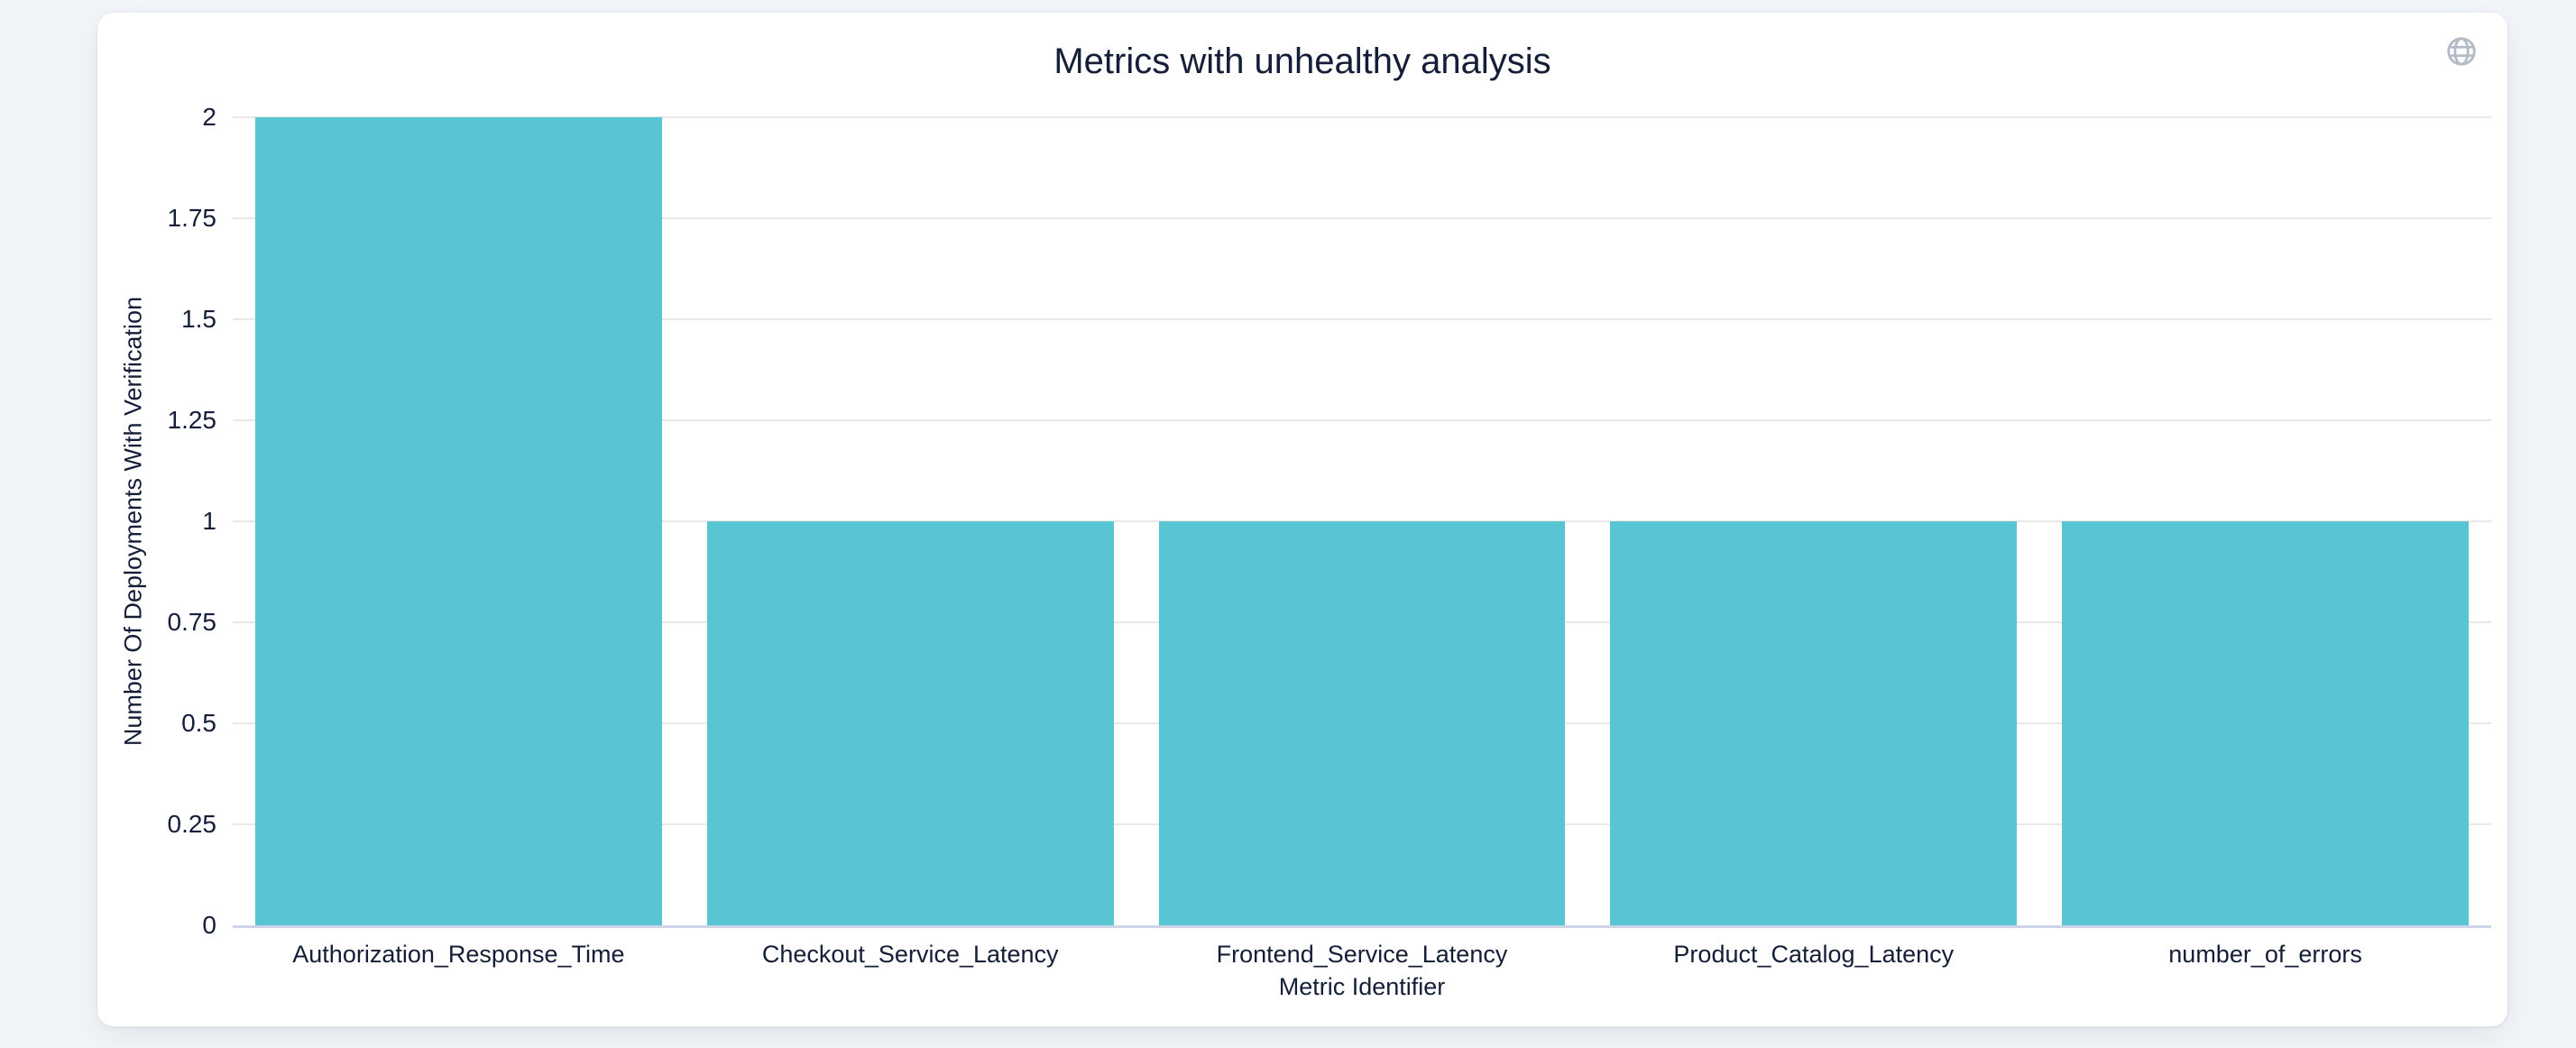 This screenshot has width=2576, height=1048. Describe the element at coordinates (198, 319) in the screenshot. I see `y-tick-label: 1.5` at that location.